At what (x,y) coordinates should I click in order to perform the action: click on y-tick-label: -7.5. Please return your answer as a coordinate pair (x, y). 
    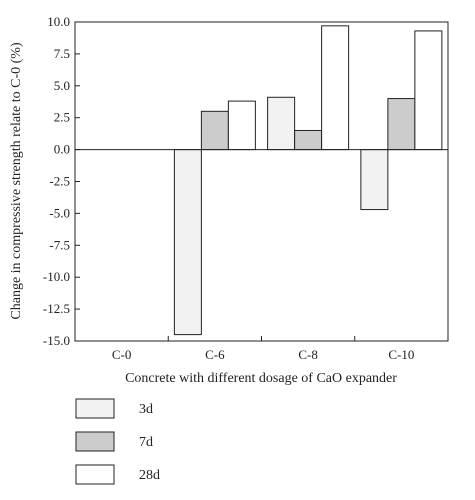
    Looking at the image, I should click on (59, 244).